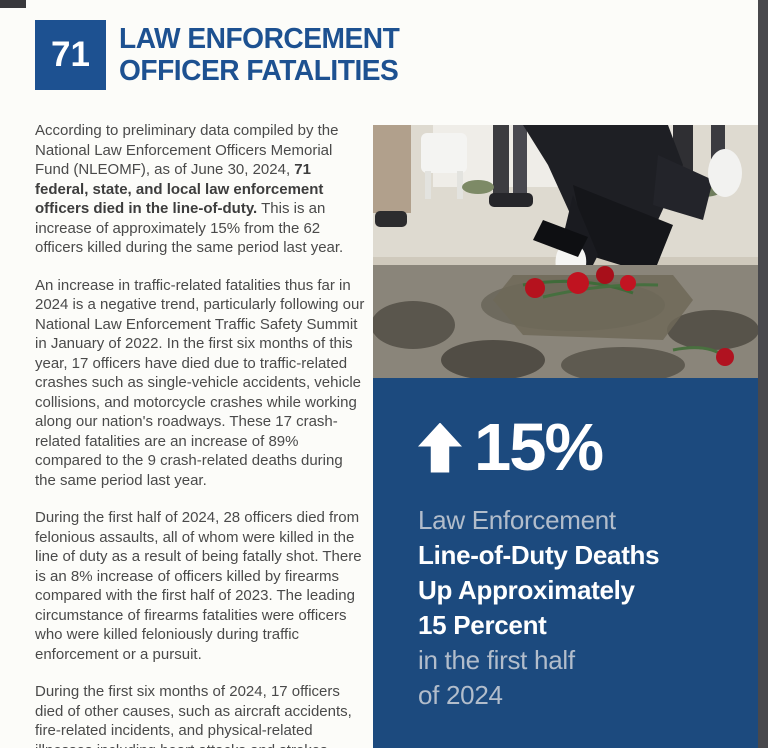 This screenshot has height=748, width=768. I want to click on caption-line: in the first half, so click(496, 660).